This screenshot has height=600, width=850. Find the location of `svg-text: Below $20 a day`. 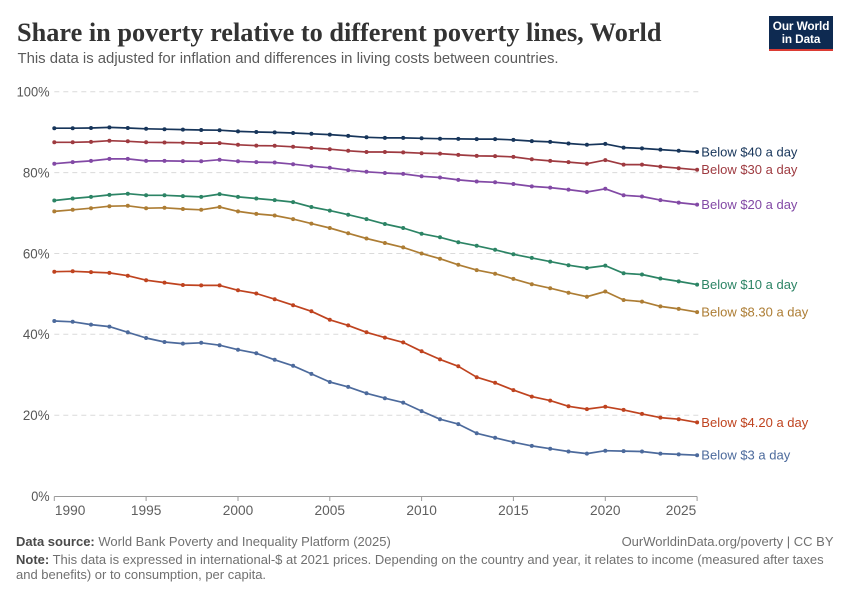

svg-text: Below $20 a day is located at coordinates (749, 204).